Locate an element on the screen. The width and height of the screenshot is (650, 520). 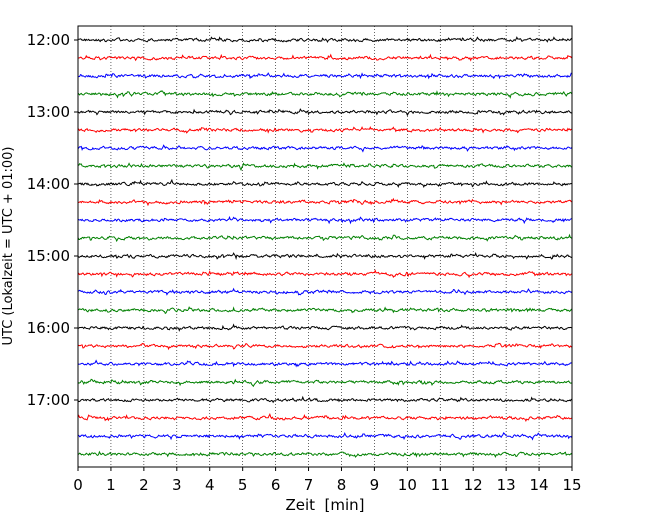
x-axis-label: Zeit [min] is located at coordinates (324, 505).